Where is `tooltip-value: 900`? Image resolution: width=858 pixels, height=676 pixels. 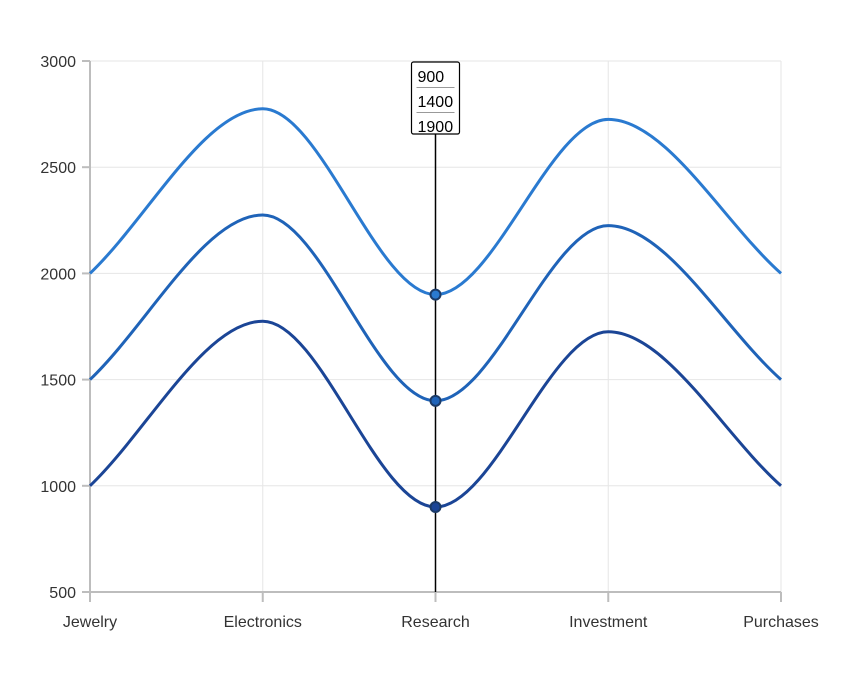
tooltip-value: 900 is located at coordinates (431, 77).